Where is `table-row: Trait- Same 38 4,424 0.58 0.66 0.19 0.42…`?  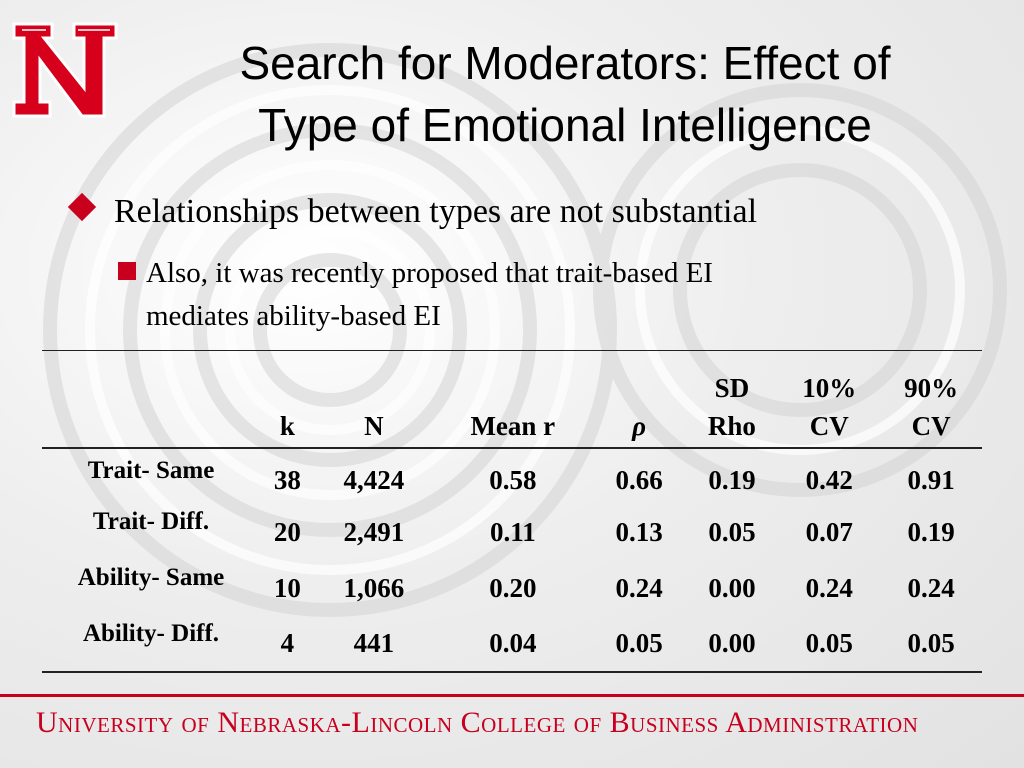
table-row: Trait- Same 38 4,424 0.58 0.66 0.19 0.42… is located at coordinates (512, 476).